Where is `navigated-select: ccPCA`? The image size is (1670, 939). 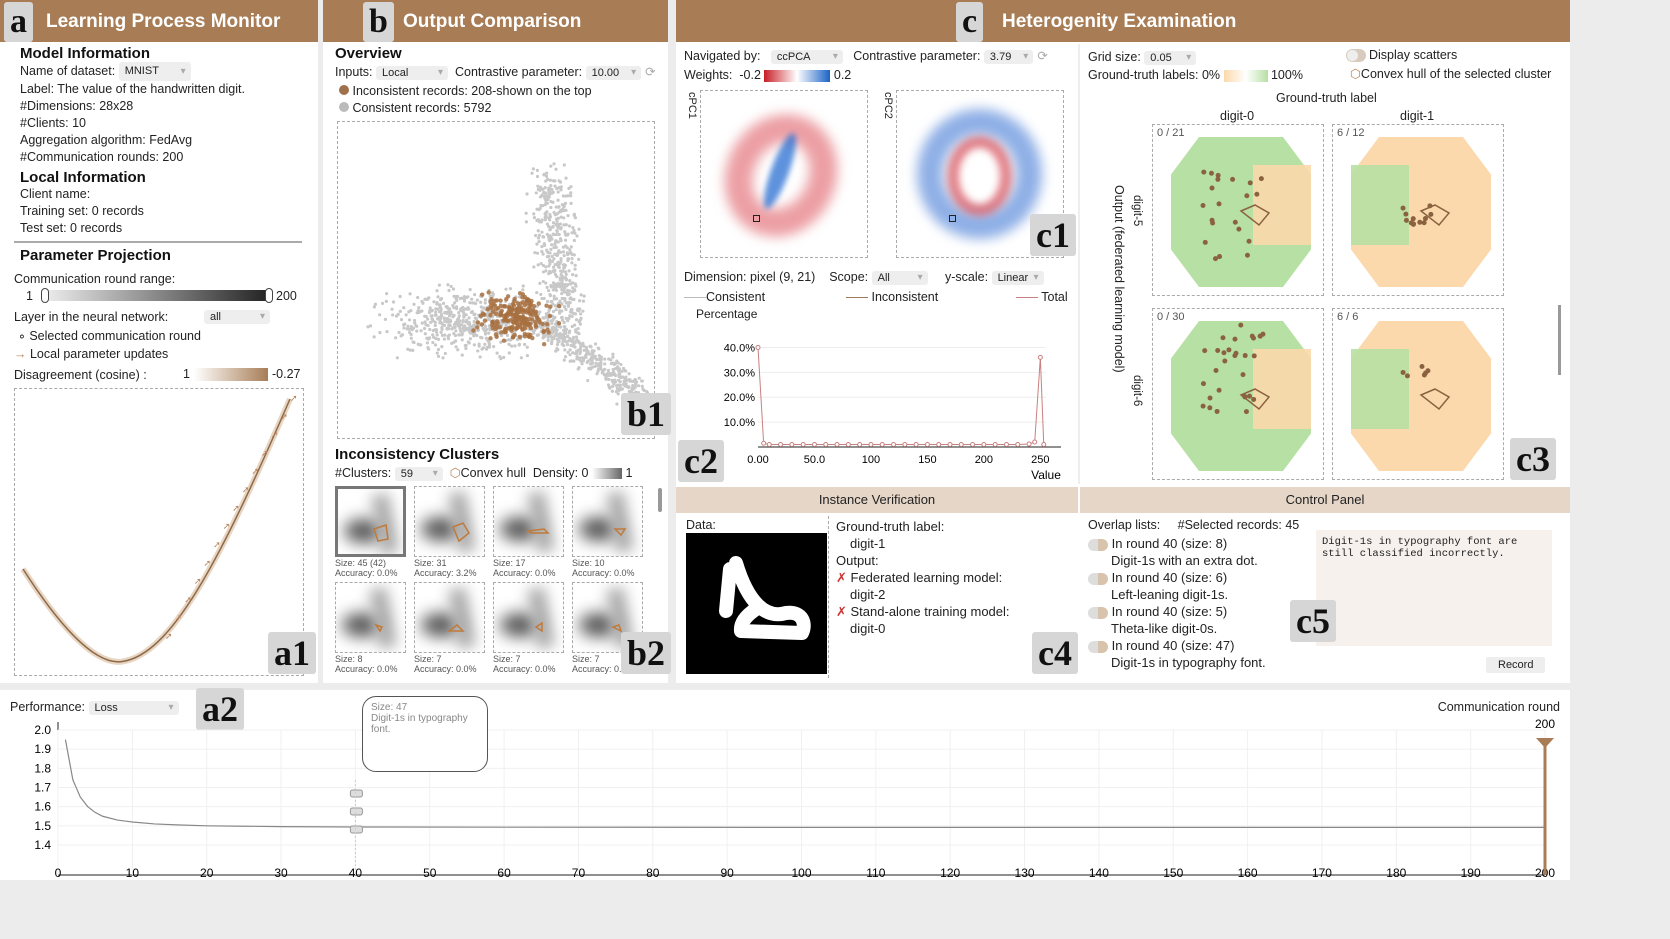 navigated-select: ccPCA is located at coordinates (806, 56).